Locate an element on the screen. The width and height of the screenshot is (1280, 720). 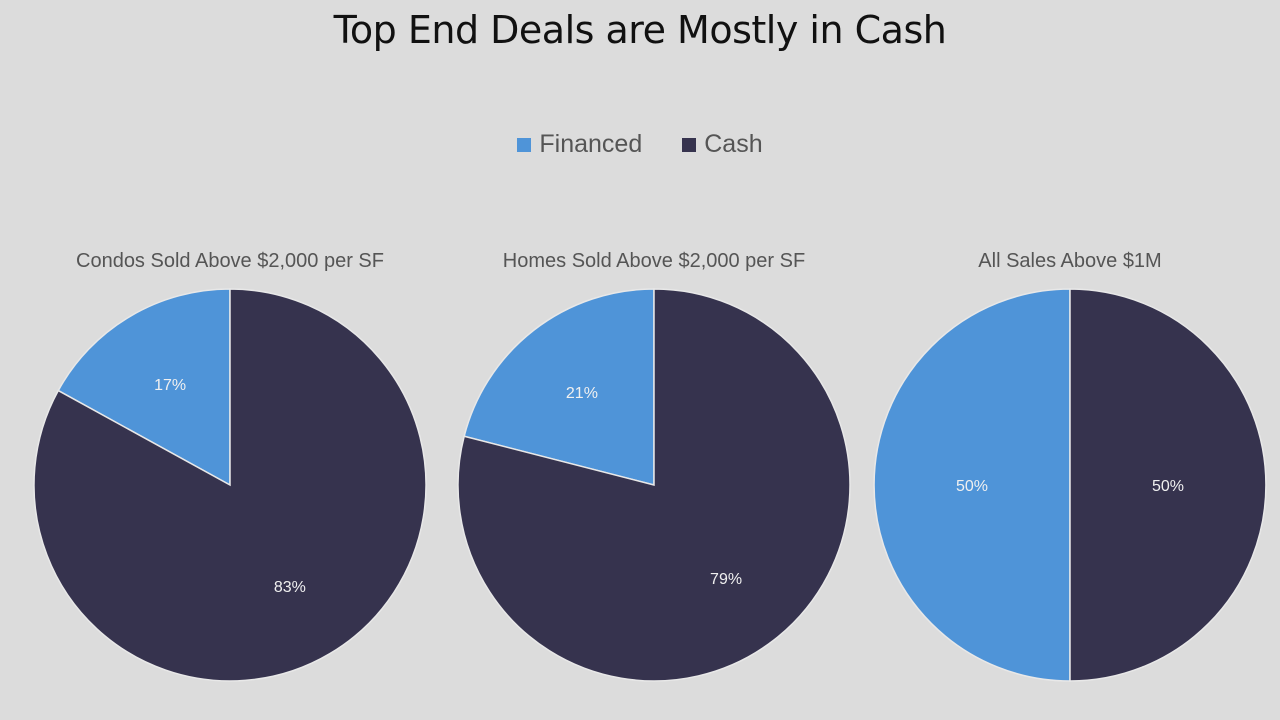
chart-title: Condos Sold Above $2,000 per SF is located at coordinates (230, 261).